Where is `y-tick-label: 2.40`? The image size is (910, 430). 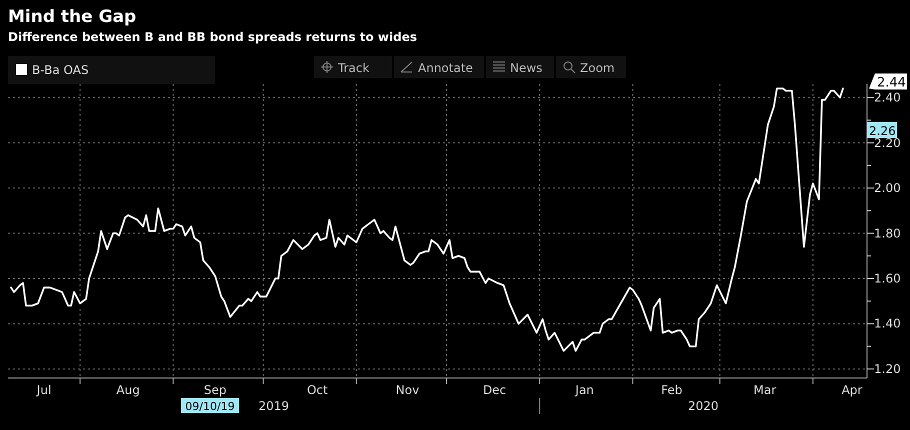
y-tick-label: 2.40 is located at coordinates (887, 97).